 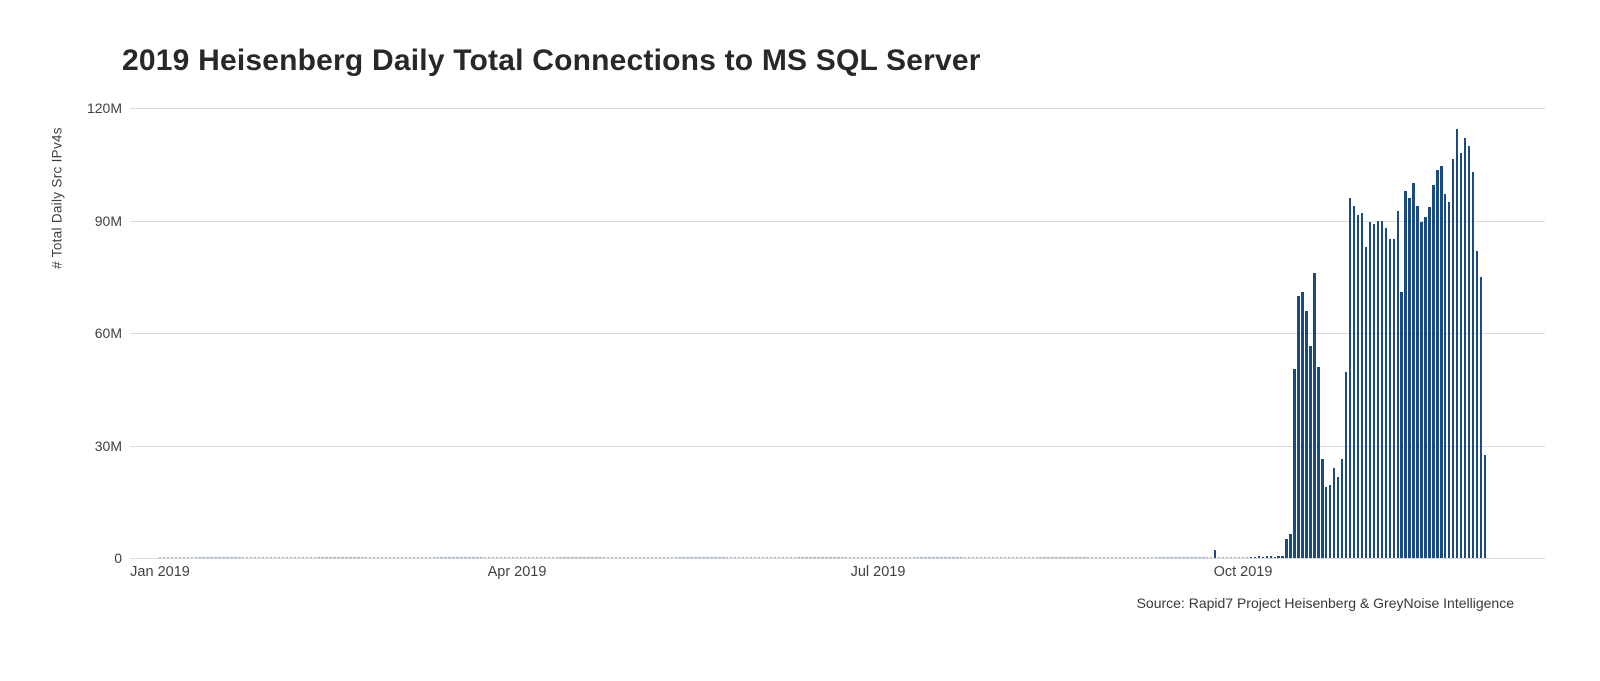 What do you see at coordinates (1243, 572) in the screenshot?
I see `x-tick-label: Oct 2019` at bounding box center [1243, 572].